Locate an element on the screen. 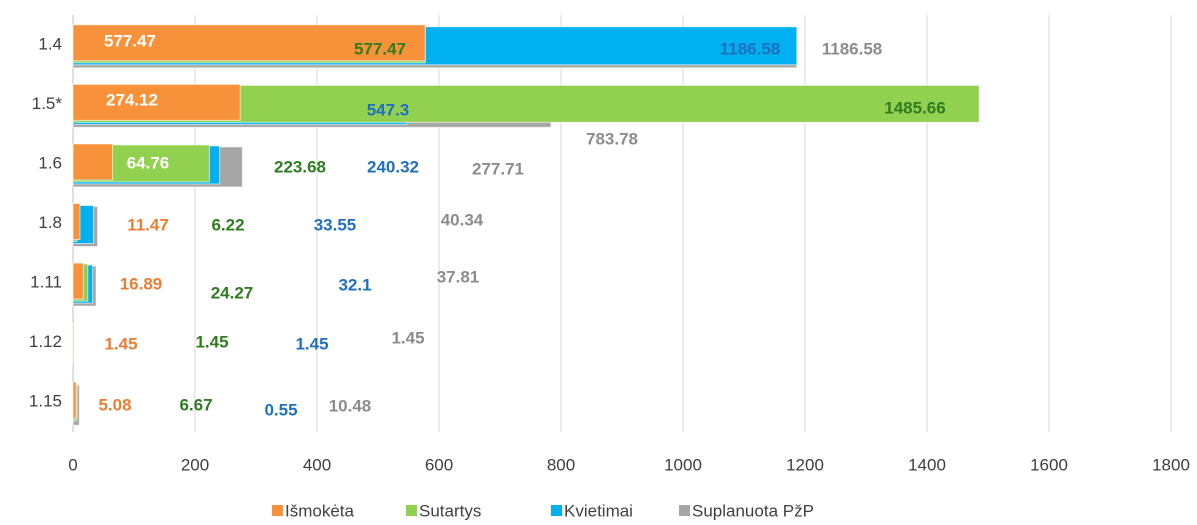 The width and height of the screenshot is (1197, 525). x-tick-label: 0 is located at coordinates (72, 464).